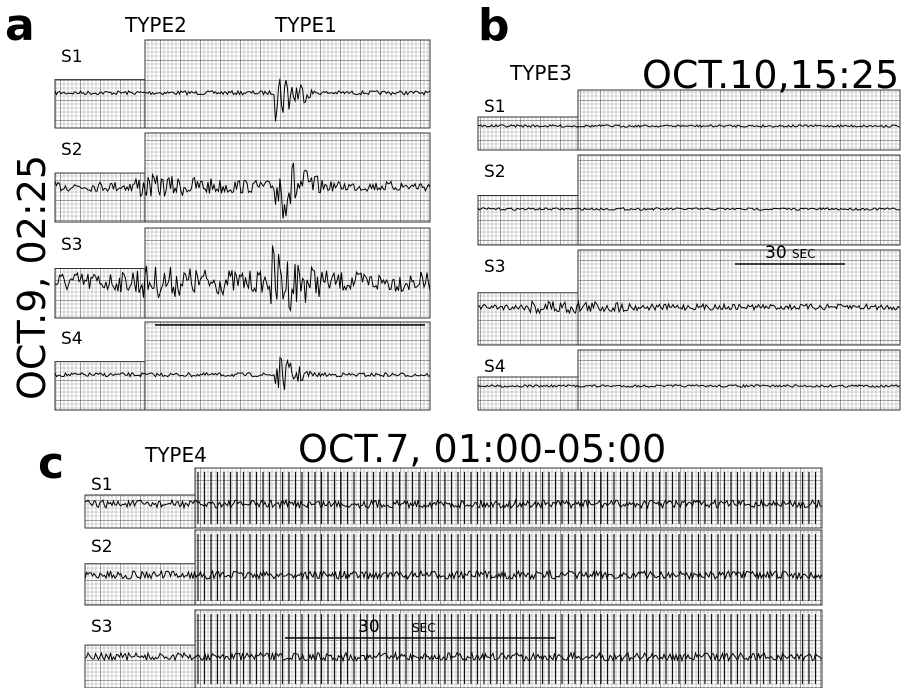 Image resolution: width=905 pixels, height=688 pixels. Describe the element at coordinates (175, 455) in the screenshot. I see `event-type: TYPE4` at that location.